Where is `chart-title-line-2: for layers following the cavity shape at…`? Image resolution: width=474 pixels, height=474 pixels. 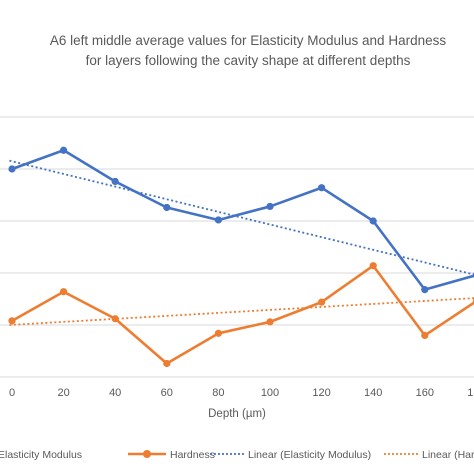
chart-title-line-2: for layers following the cavity shape at… is located at coordinates (248, 60).